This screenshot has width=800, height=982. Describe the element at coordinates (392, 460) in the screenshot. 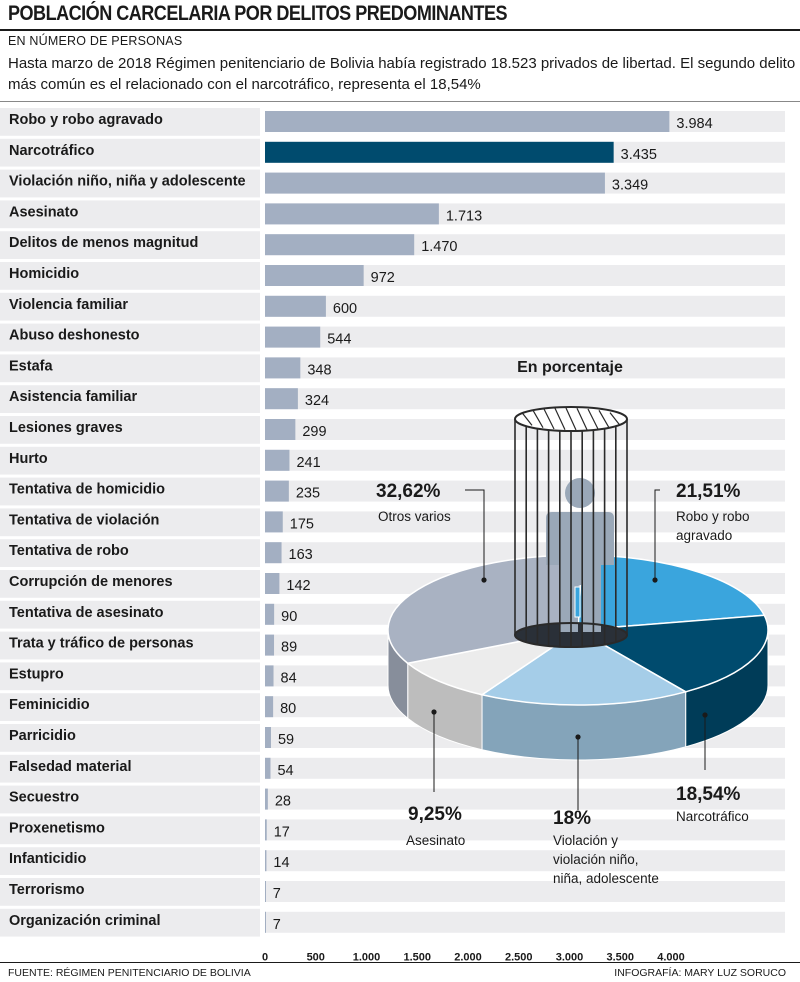

I see `bar-row: Hurto 241` at that location.